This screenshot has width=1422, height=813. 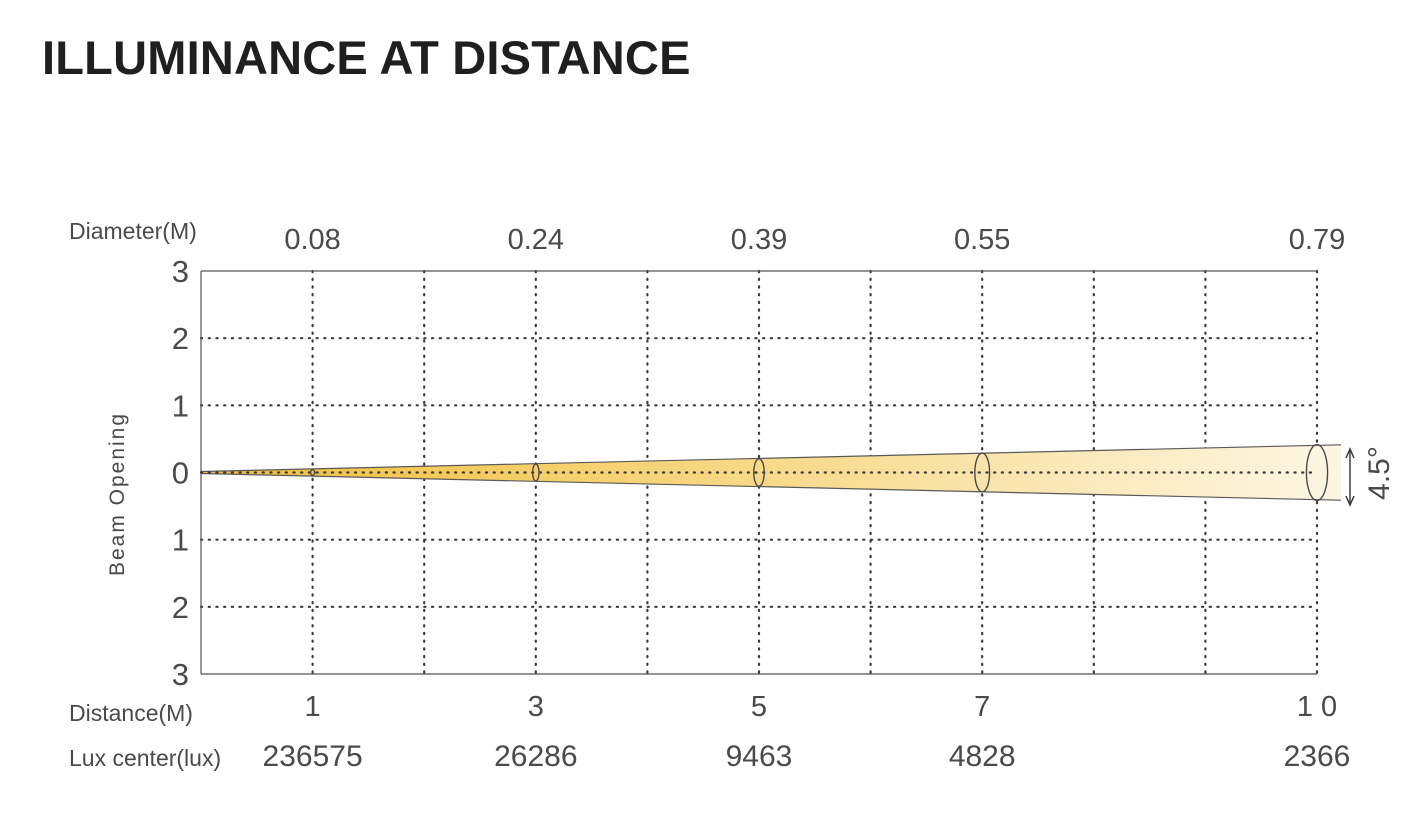 What do you see at coordinates (982, 240) in the screenshot?
I see `diameter-value-label: 0.55` at bounding box center [982, 240].